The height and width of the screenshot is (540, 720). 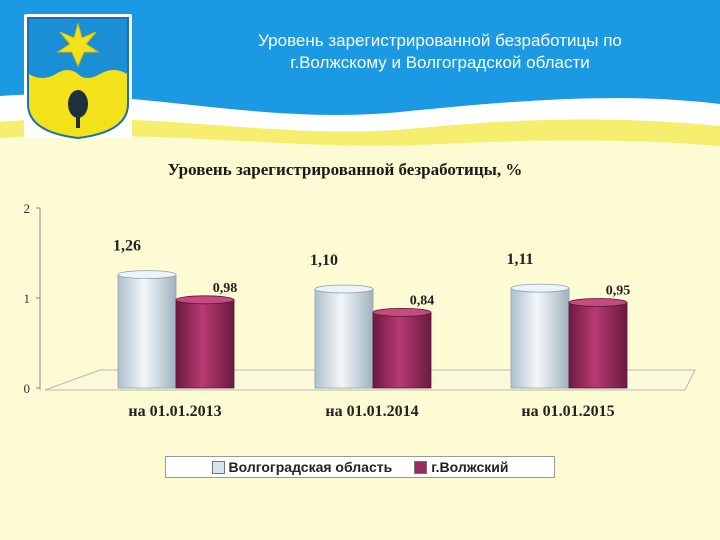 I want to click on data-label-volgograd-3: 1,11, so click(x=519, y=259).